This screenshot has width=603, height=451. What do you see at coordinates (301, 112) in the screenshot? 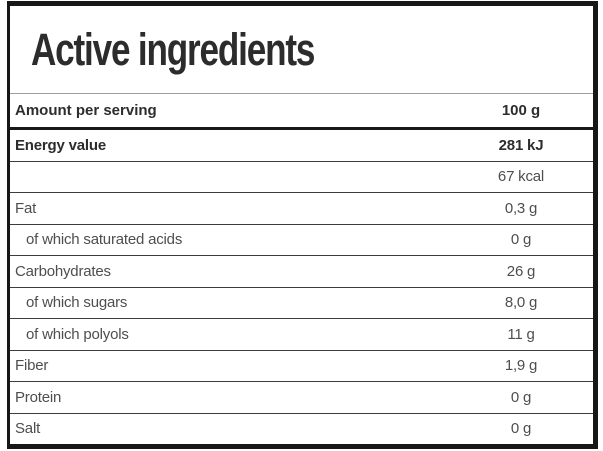
I see `amount-per-serving-row: Amount per serving 100 g` at bounding box center [301, 112].